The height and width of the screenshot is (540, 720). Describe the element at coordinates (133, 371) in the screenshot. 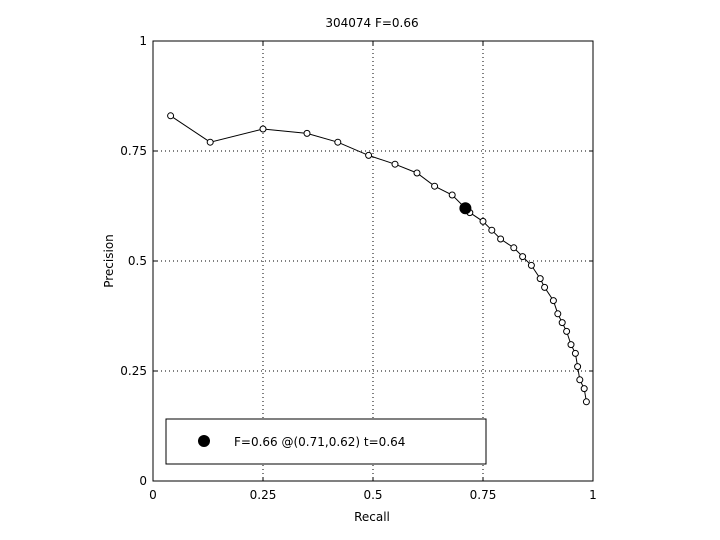

I see `y-tick-label: 0.25` at that location.